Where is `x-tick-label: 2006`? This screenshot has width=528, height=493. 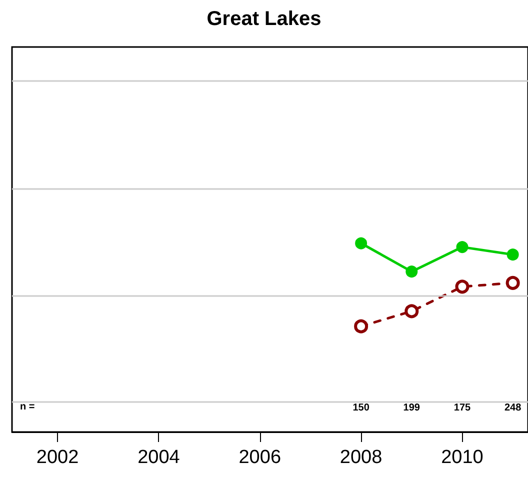 x-tick-label: 2006 is located at coordinates (260, 457).